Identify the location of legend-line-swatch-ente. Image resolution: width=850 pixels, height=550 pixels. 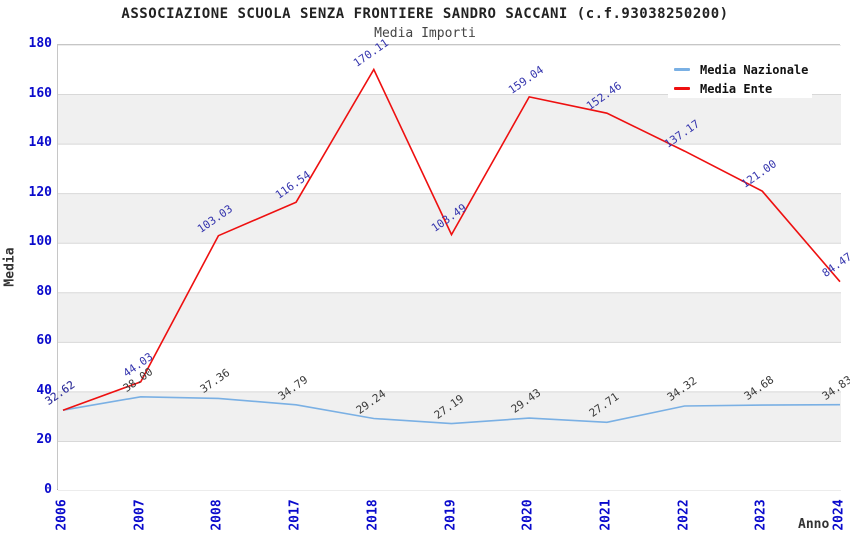
(682, 88).